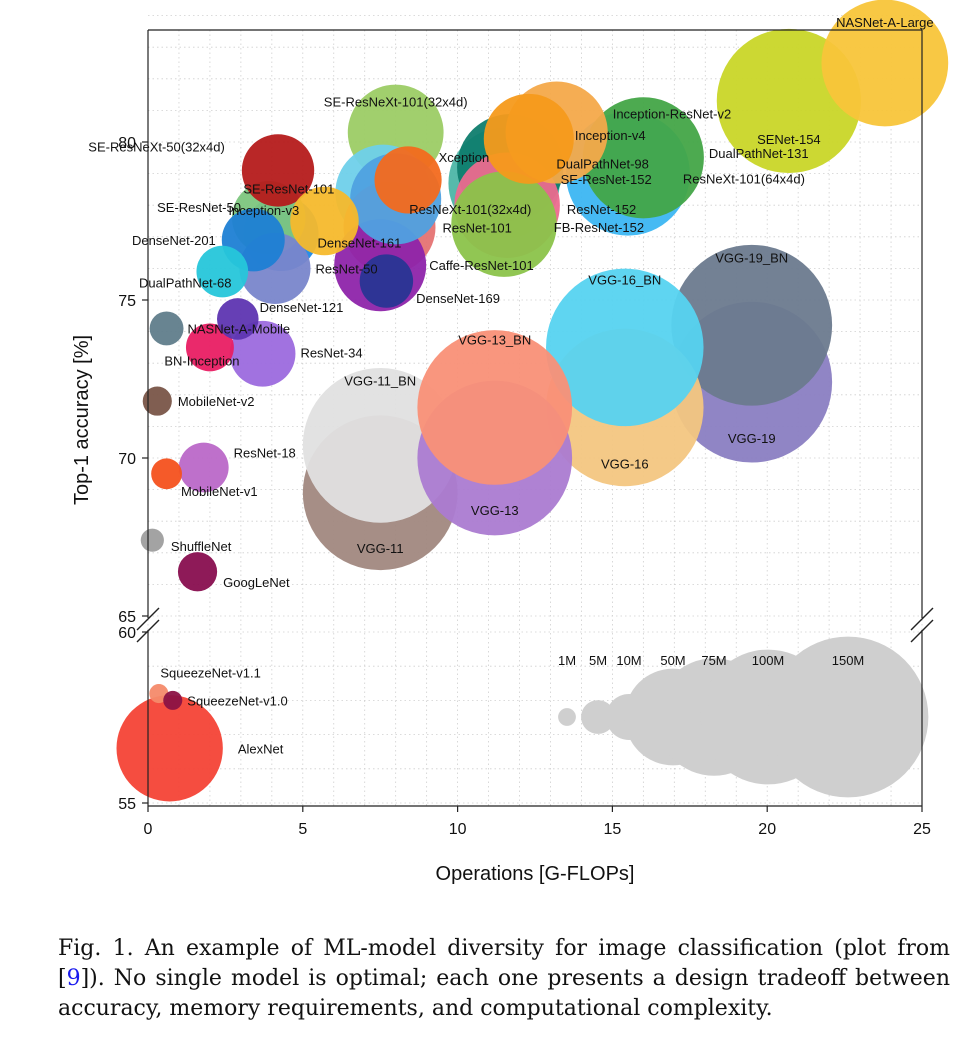 Image resolution: width=966 pixels, height=1052 pixels. Describe the element at coordinates (598, 717) in the screenshot. I see `legend-bubble-5m` at that location.